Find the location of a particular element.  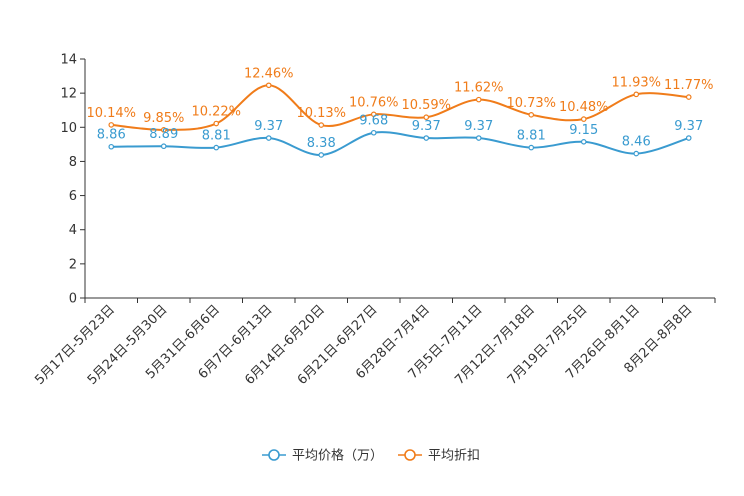

y-tick-label: 0 is located at coordinates (73, 299).